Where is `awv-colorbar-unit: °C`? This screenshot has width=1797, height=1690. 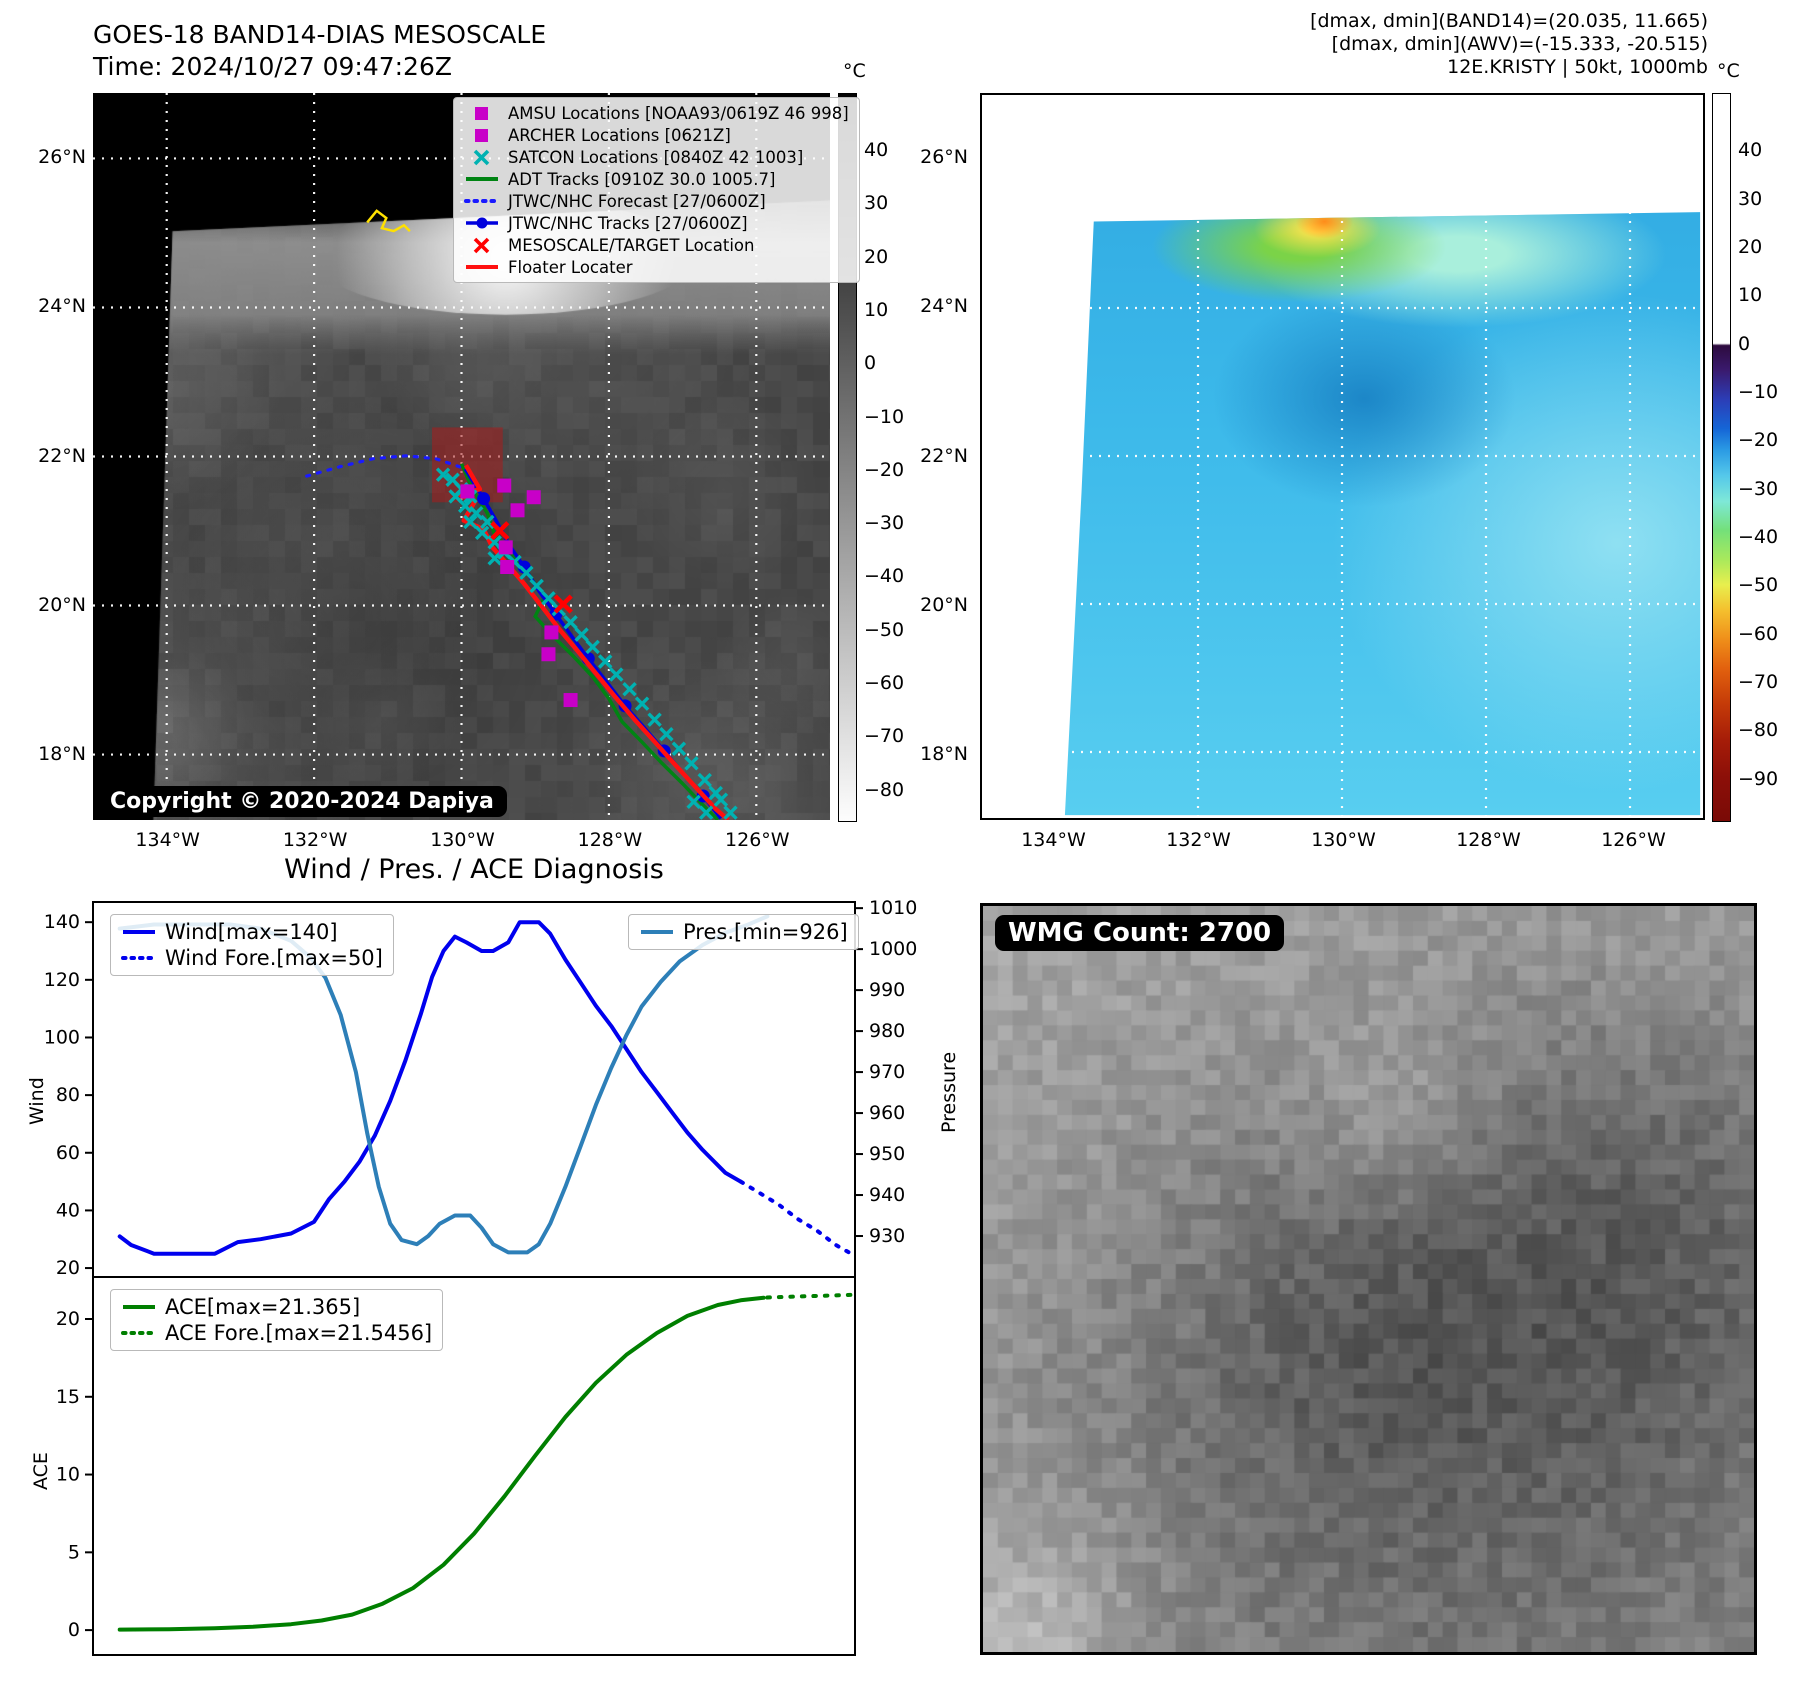
awv-colorbar-unit: °C is located at coordinates (1728, 71).